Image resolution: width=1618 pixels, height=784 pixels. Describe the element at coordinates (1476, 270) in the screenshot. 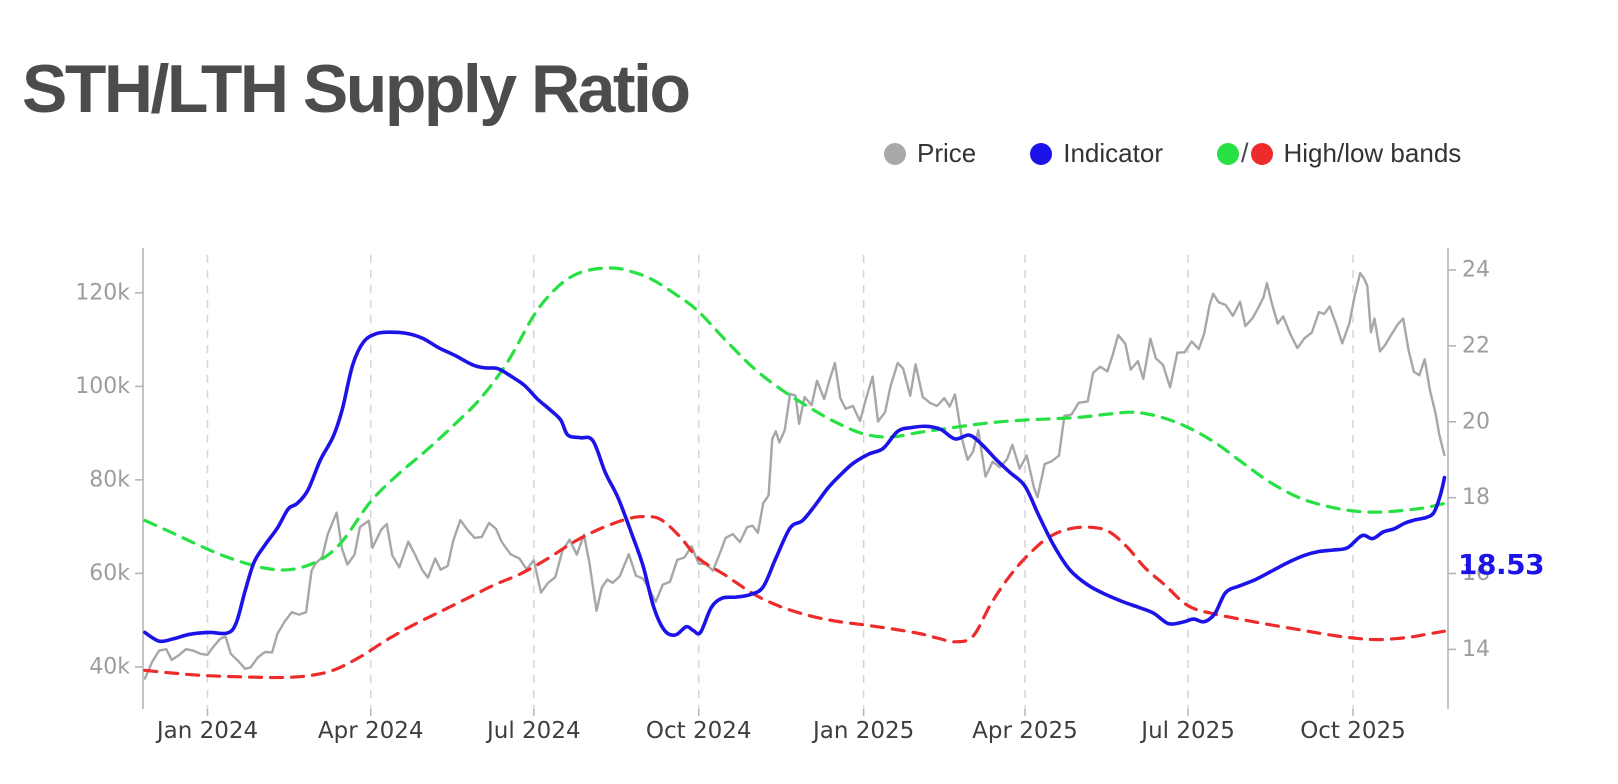

I see `right-axis-tick-label: 24` at that location.